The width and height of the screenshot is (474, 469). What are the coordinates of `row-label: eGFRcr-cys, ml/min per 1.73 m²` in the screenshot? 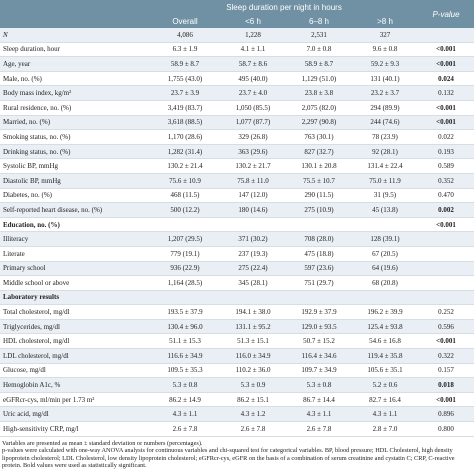 It's located at (75, 400).